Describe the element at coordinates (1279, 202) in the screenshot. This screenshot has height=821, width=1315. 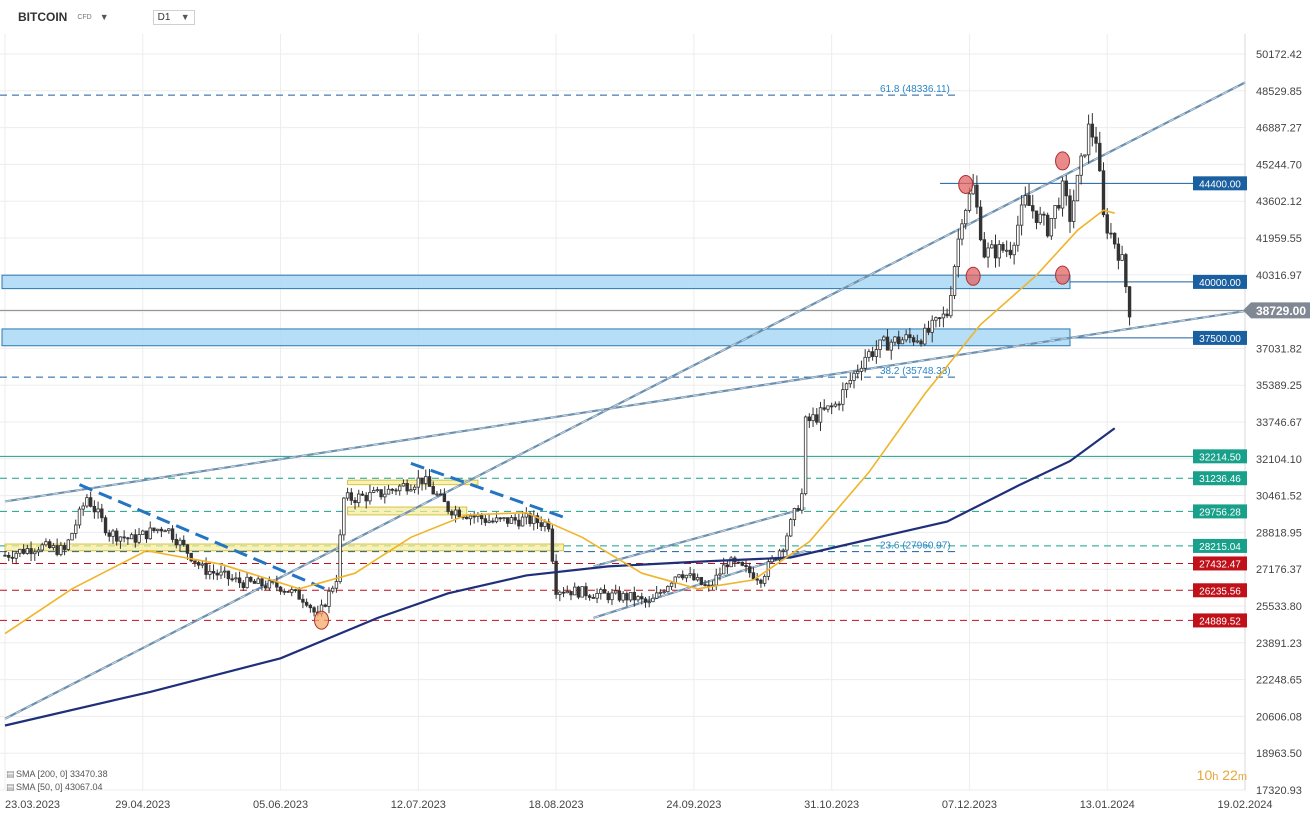
I see `y-tick-label: 43602.12` at that location.